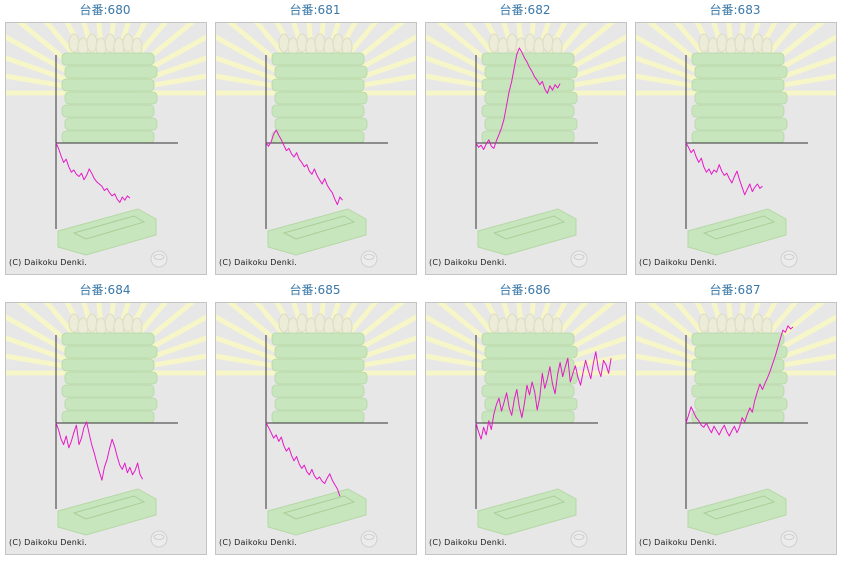  I want to click on chart-card-683: 台番:683 (C) Daikoku Denki., so click(735, 140).